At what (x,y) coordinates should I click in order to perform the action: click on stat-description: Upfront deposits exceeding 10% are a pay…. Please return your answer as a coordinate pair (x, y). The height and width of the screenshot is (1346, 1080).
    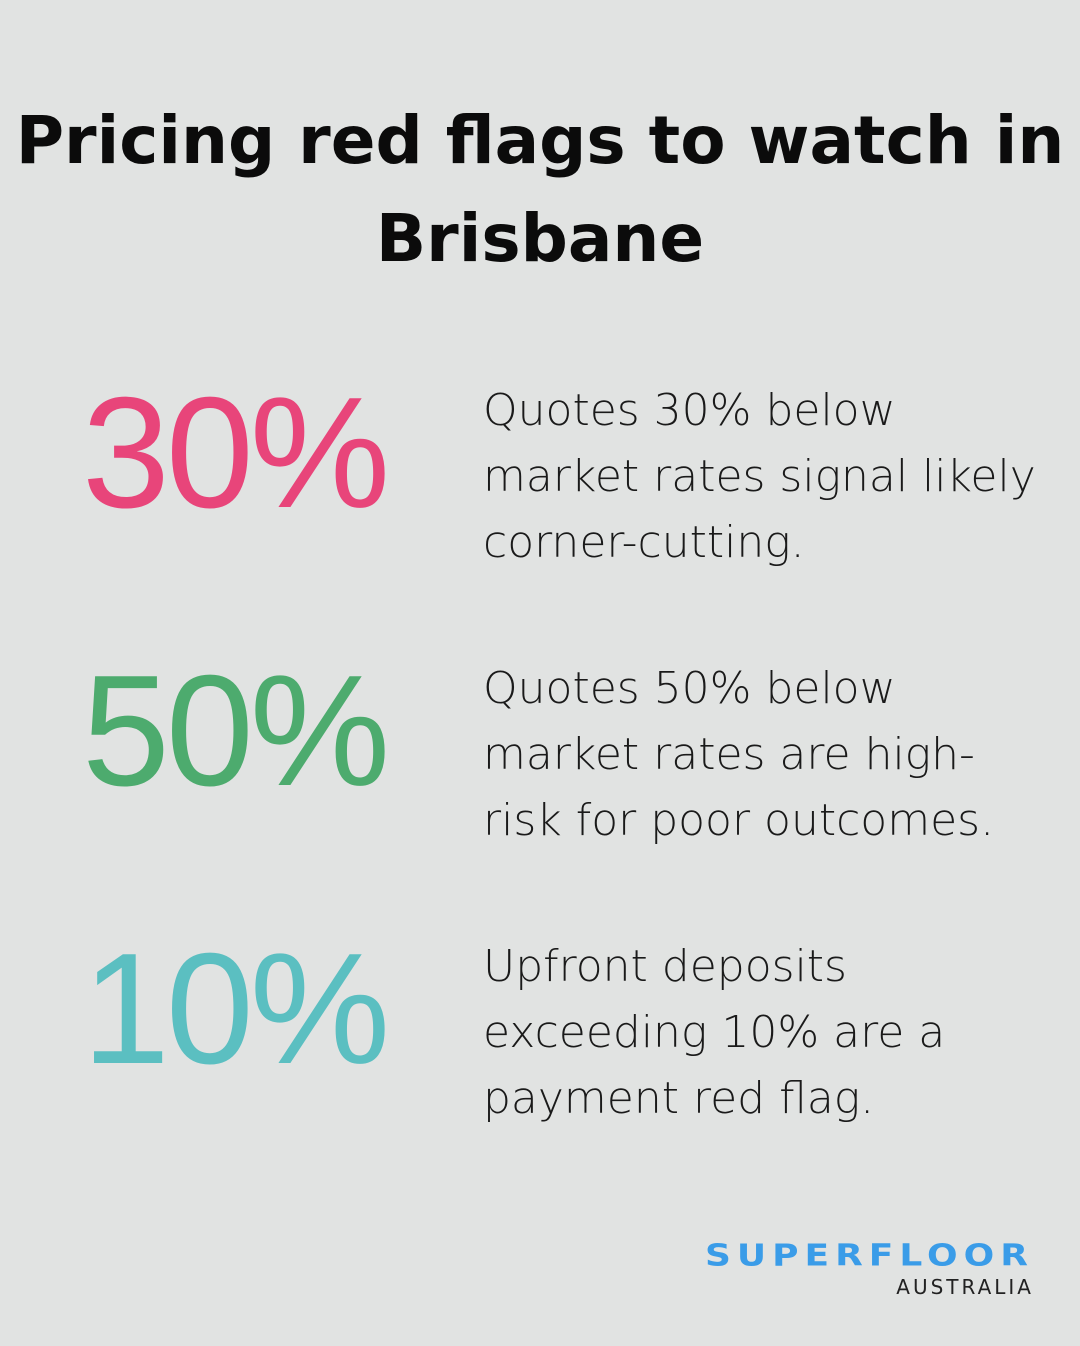
    Looking at the image, I should click on (714, 1032).